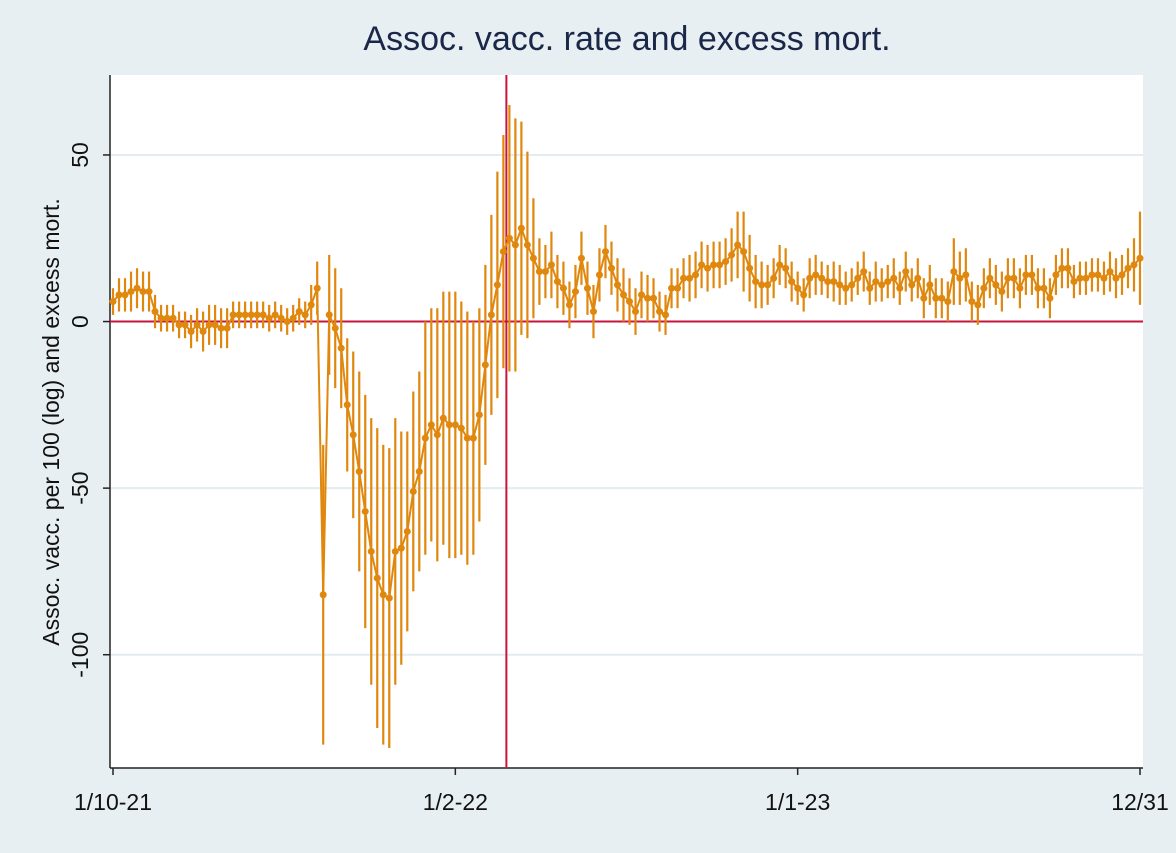  I want to click on chart-title: Assoc. vacc. rate and excess mort., so click(626, 39).